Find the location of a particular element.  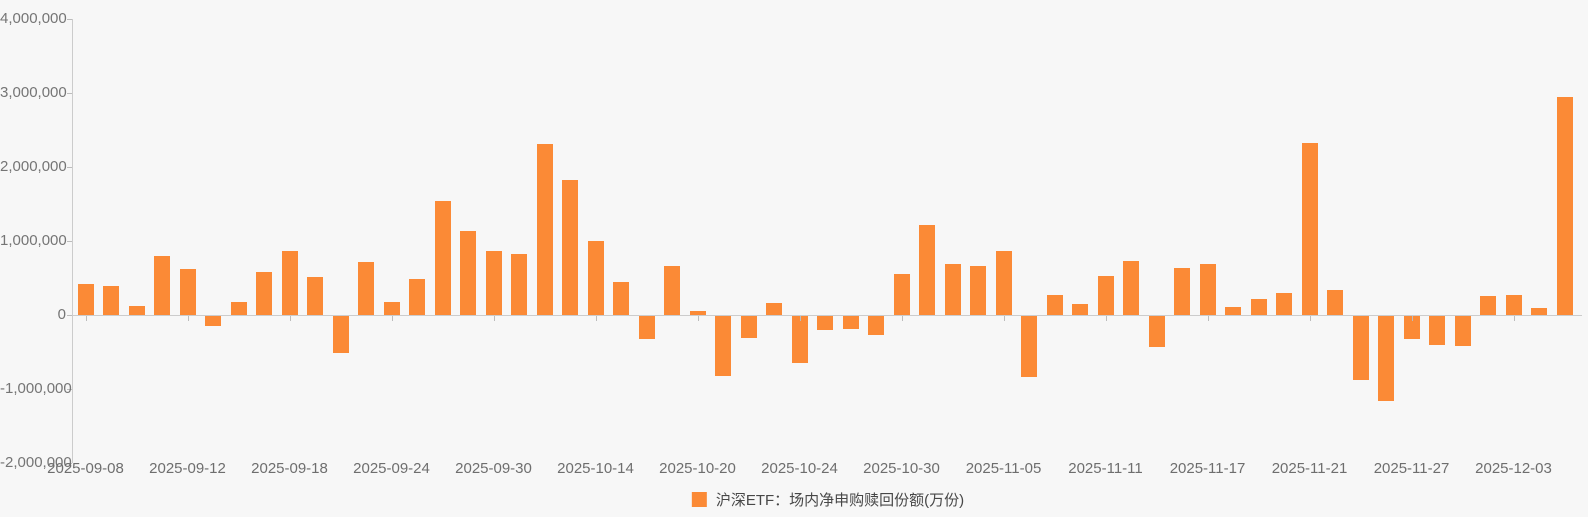

y-axis-line is located at coordinates (72, 241).